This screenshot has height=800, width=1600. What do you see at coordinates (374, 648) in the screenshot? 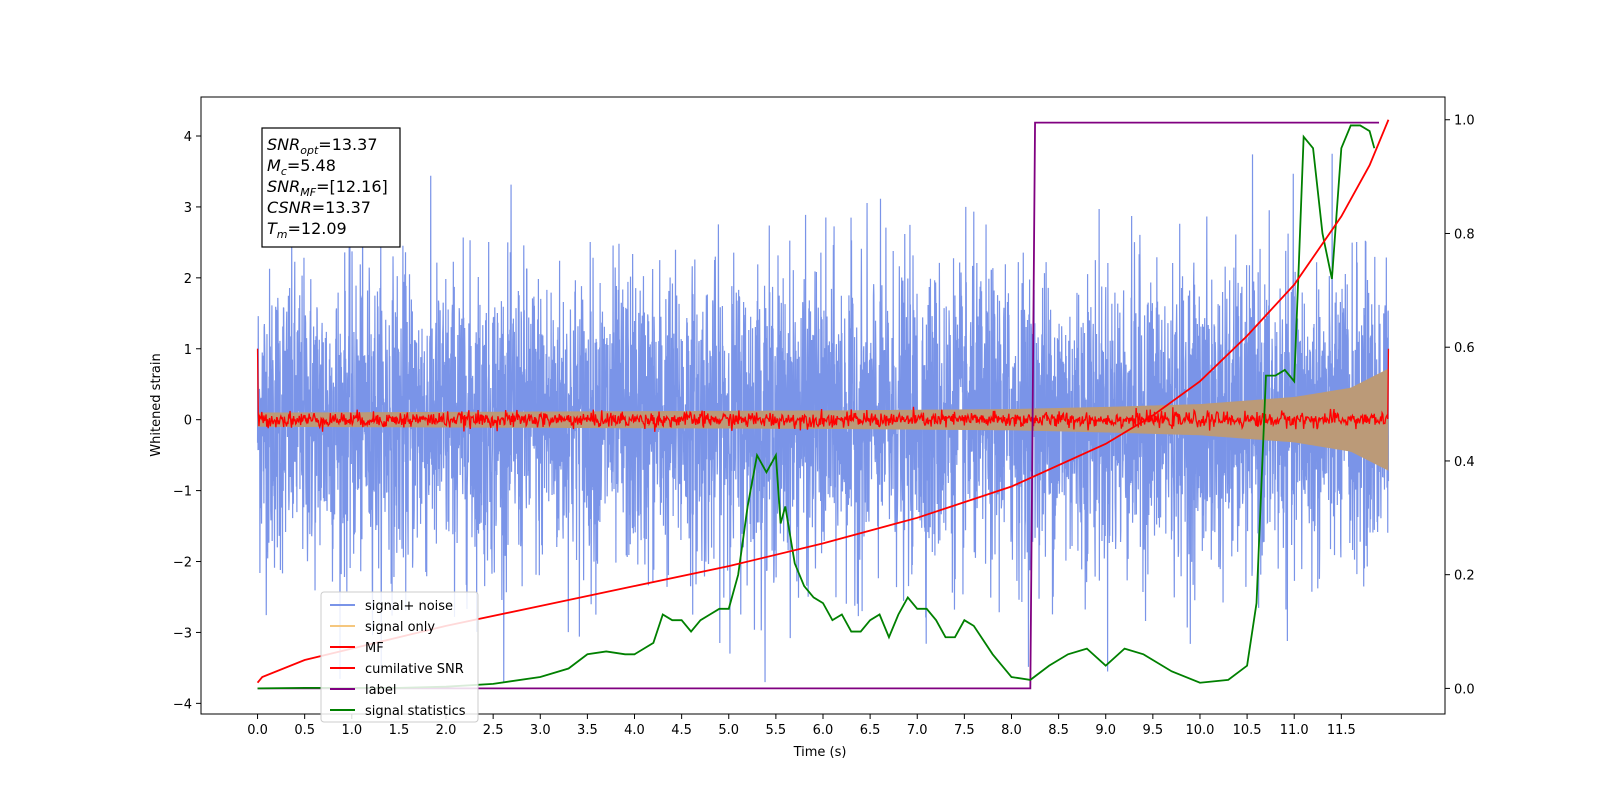
I see `legend-label: MF` at bounding box center [374, 648].